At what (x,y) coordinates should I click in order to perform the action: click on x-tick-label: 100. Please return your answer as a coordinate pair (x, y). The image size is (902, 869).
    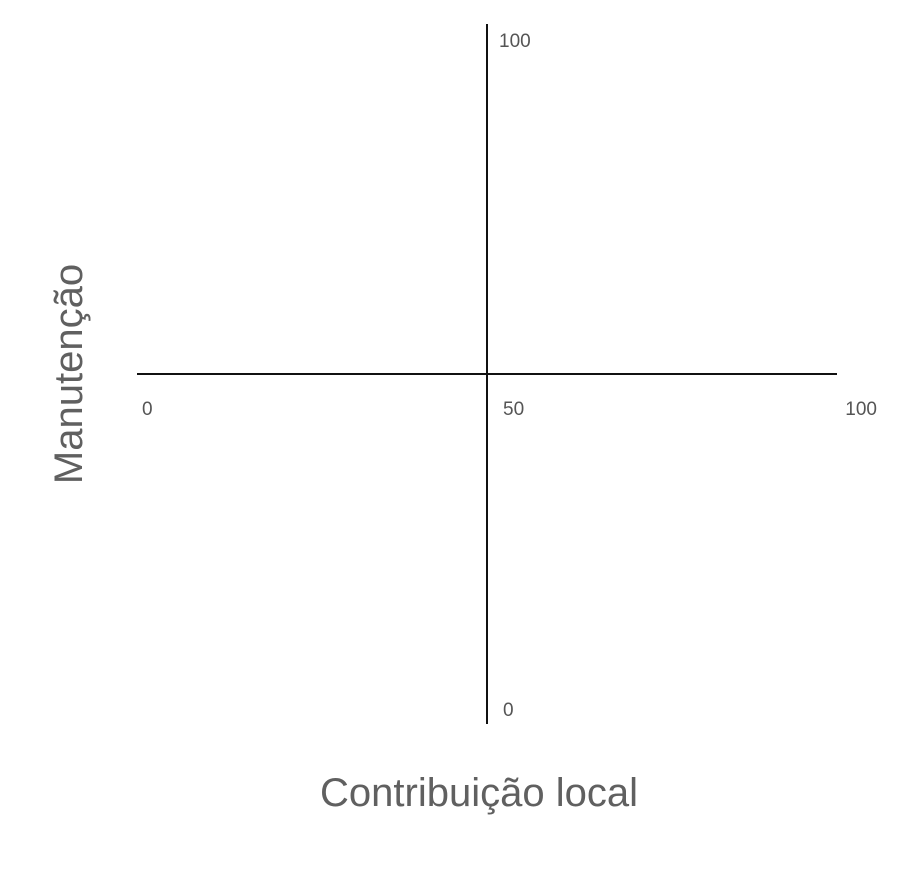
    Looking at the image, I should click on (861, 409).